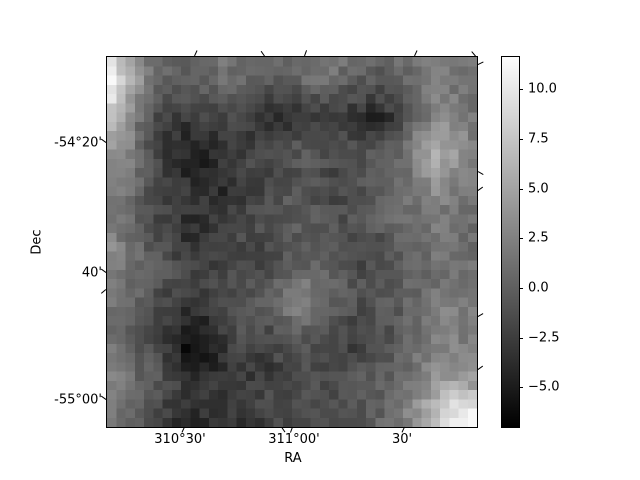 This screenshot has height=480, width=640. Describe the element at coordinates (538, 139) in the screenshot. I see `colorbar-tick-label: 7.5` at that location.